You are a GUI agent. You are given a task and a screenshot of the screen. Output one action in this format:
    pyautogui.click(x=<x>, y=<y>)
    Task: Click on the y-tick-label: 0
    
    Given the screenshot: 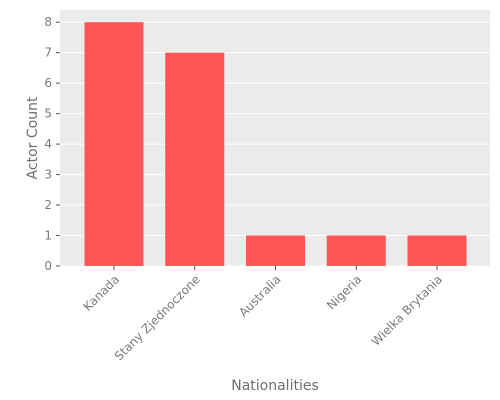 What is the action you would take?
    pyautogui.click(x=48, y=266)
    